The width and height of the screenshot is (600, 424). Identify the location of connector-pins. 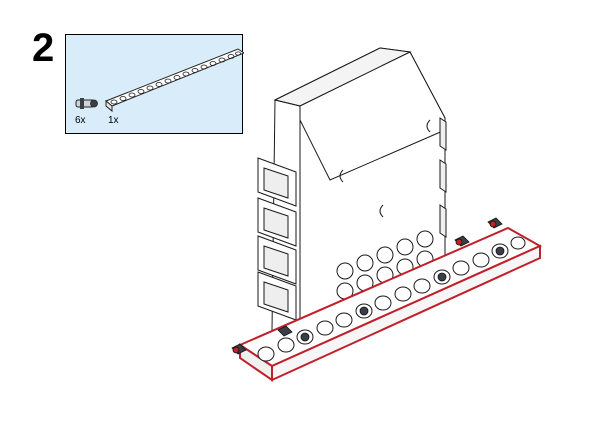
(367, 286).